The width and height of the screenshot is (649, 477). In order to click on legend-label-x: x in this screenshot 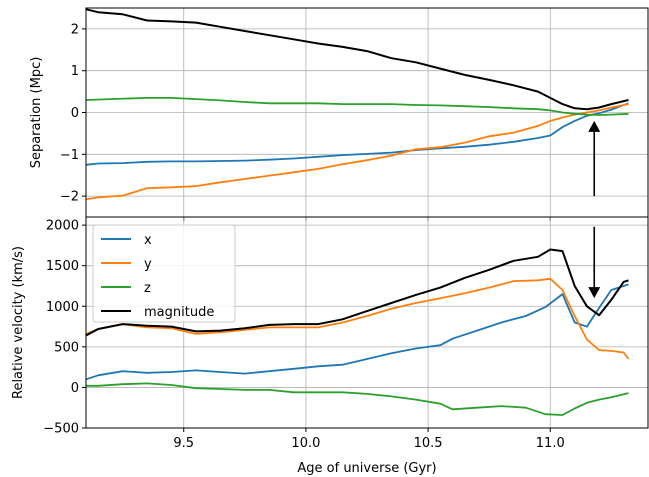, I will do `click(148, 240)`.